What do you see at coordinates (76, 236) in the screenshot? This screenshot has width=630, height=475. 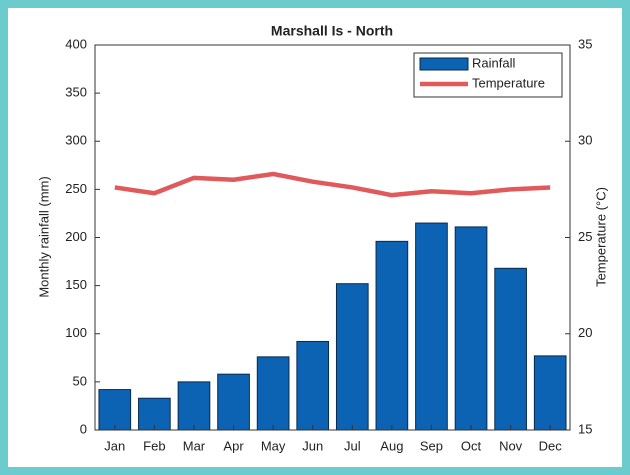 I see `y-tick-label: 200` at bounding box center [76, 236].